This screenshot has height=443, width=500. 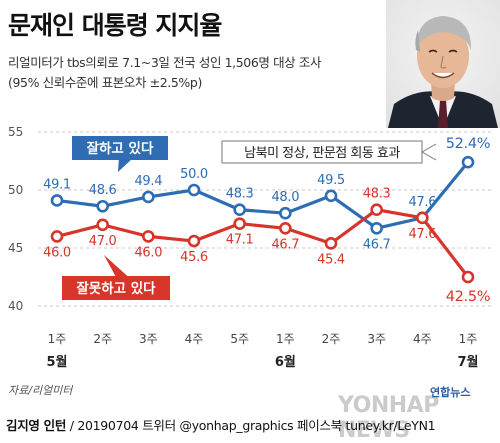 What do you see at coordinates (116, 288) in the screenshot?
I see `disapprove-series-callout-label: 잘못하고 있다` at bounding box center [116, 288].